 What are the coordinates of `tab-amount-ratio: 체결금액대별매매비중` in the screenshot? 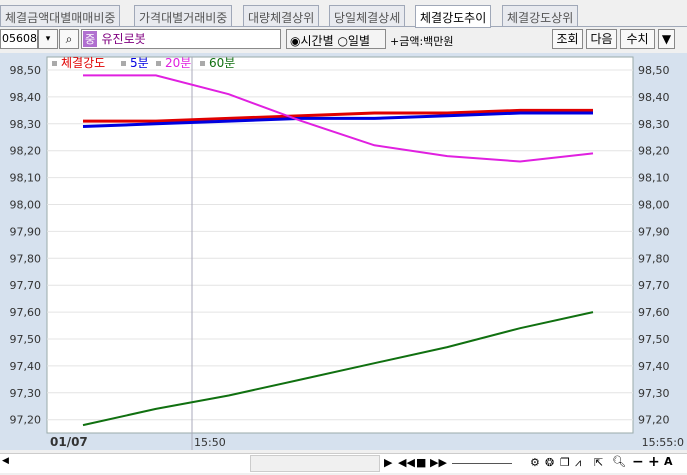 It's located at (60, 16).